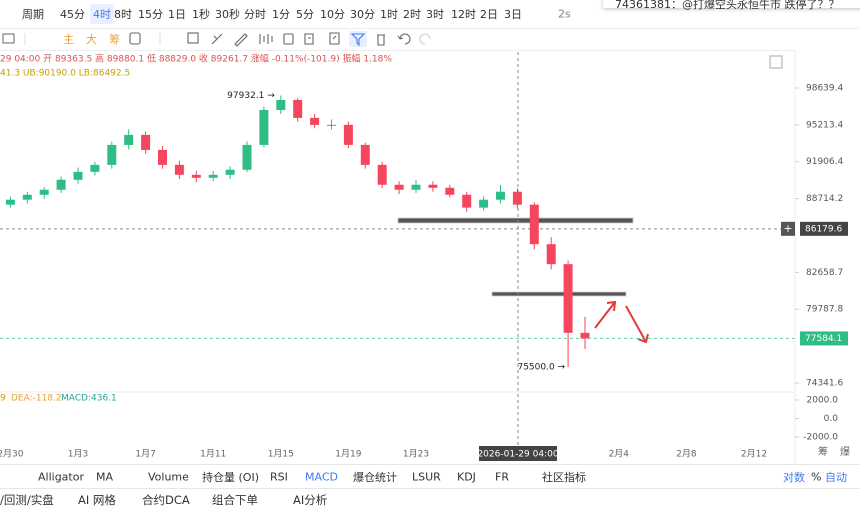  What do you see at coordinates (824, 310) in the screenshot?
I see `y-tick-label: 79787.8` at bounding box center [824, 310].